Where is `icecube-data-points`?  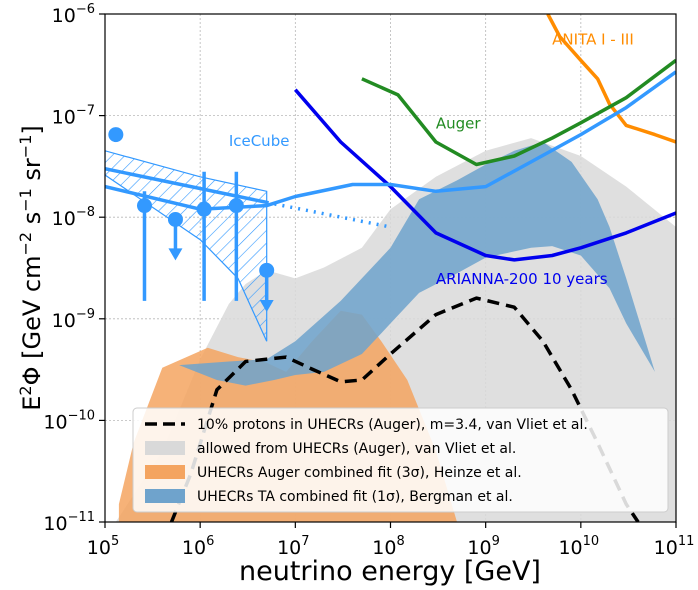 icecube-data-points is located at coordinates (191, 219).